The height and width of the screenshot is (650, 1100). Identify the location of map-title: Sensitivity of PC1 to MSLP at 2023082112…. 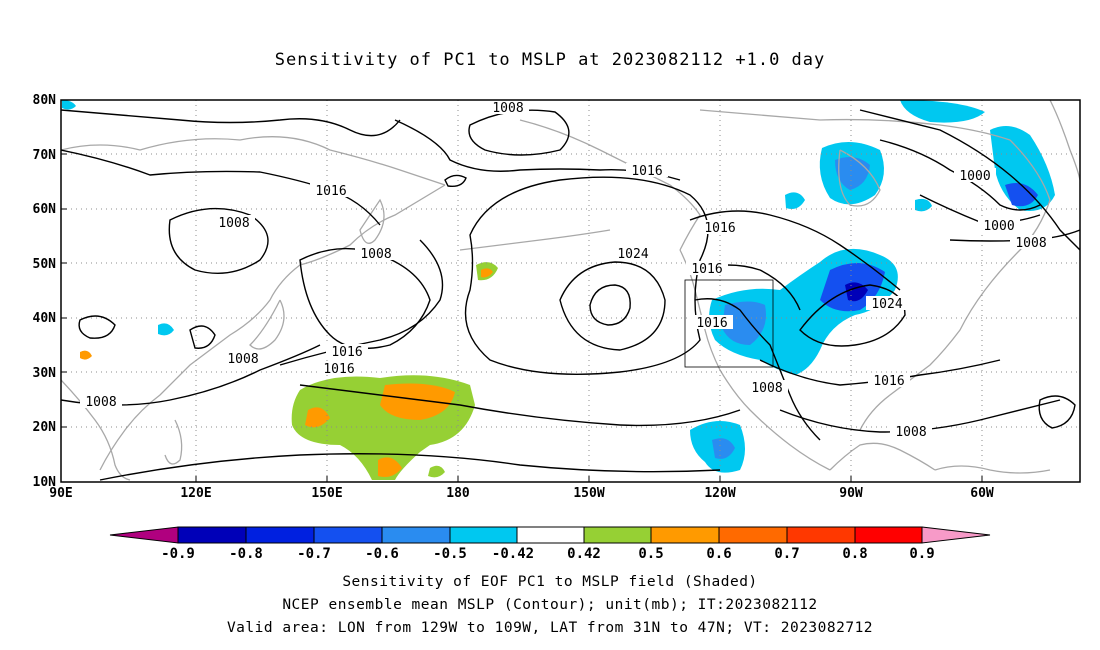
(550, 60).